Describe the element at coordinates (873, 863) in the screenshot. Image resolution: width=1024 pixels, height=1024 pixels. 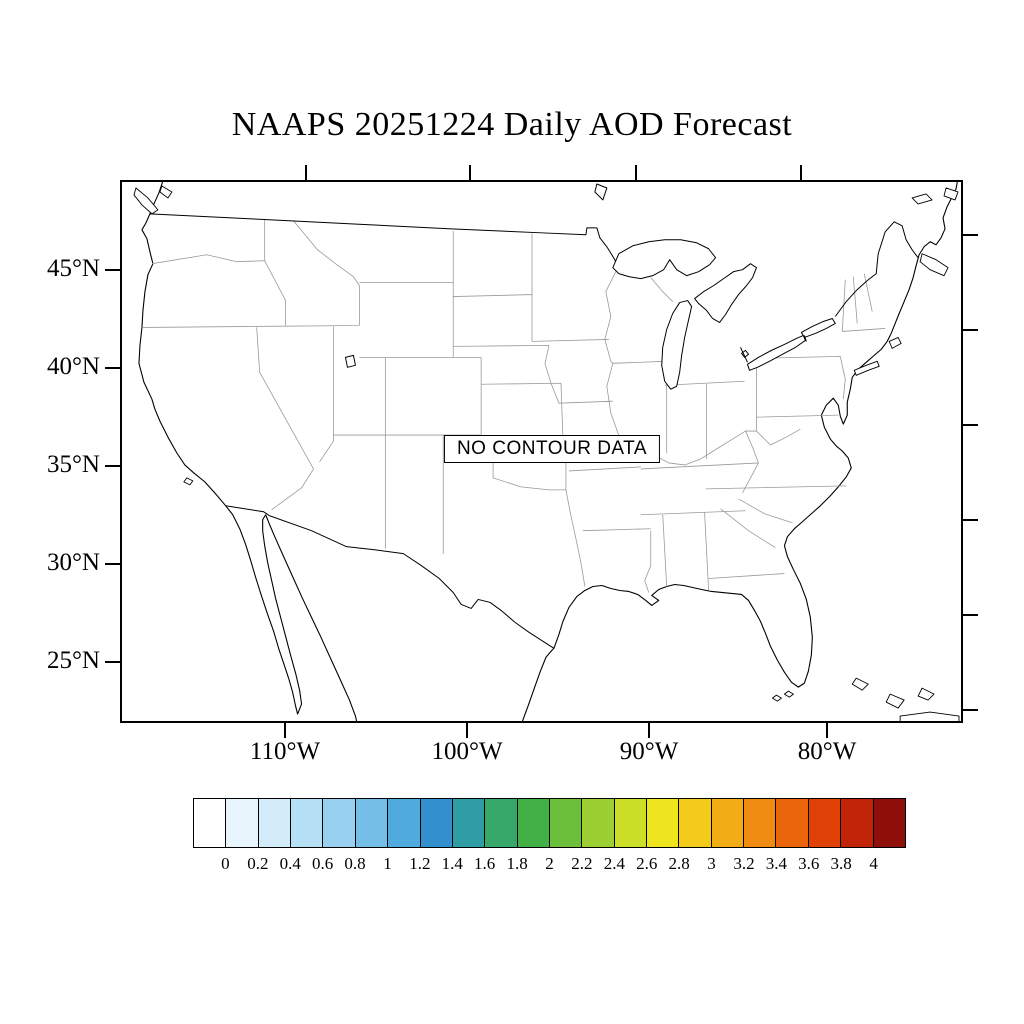
I see `colorbar-tick-label: 4` at that location.